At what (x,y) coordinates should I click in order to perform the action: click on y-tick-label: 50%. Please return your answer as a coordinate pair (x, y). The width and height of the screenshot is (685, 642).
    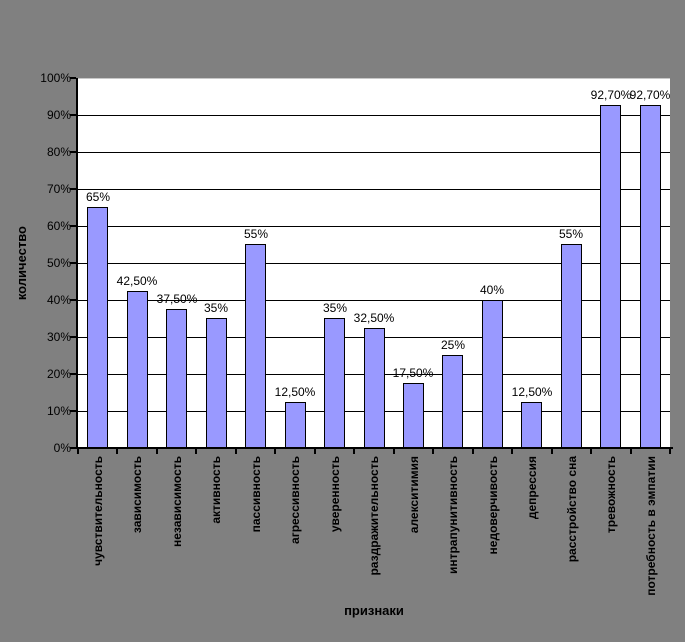
    Looking at the image, I should click on (58, 263).